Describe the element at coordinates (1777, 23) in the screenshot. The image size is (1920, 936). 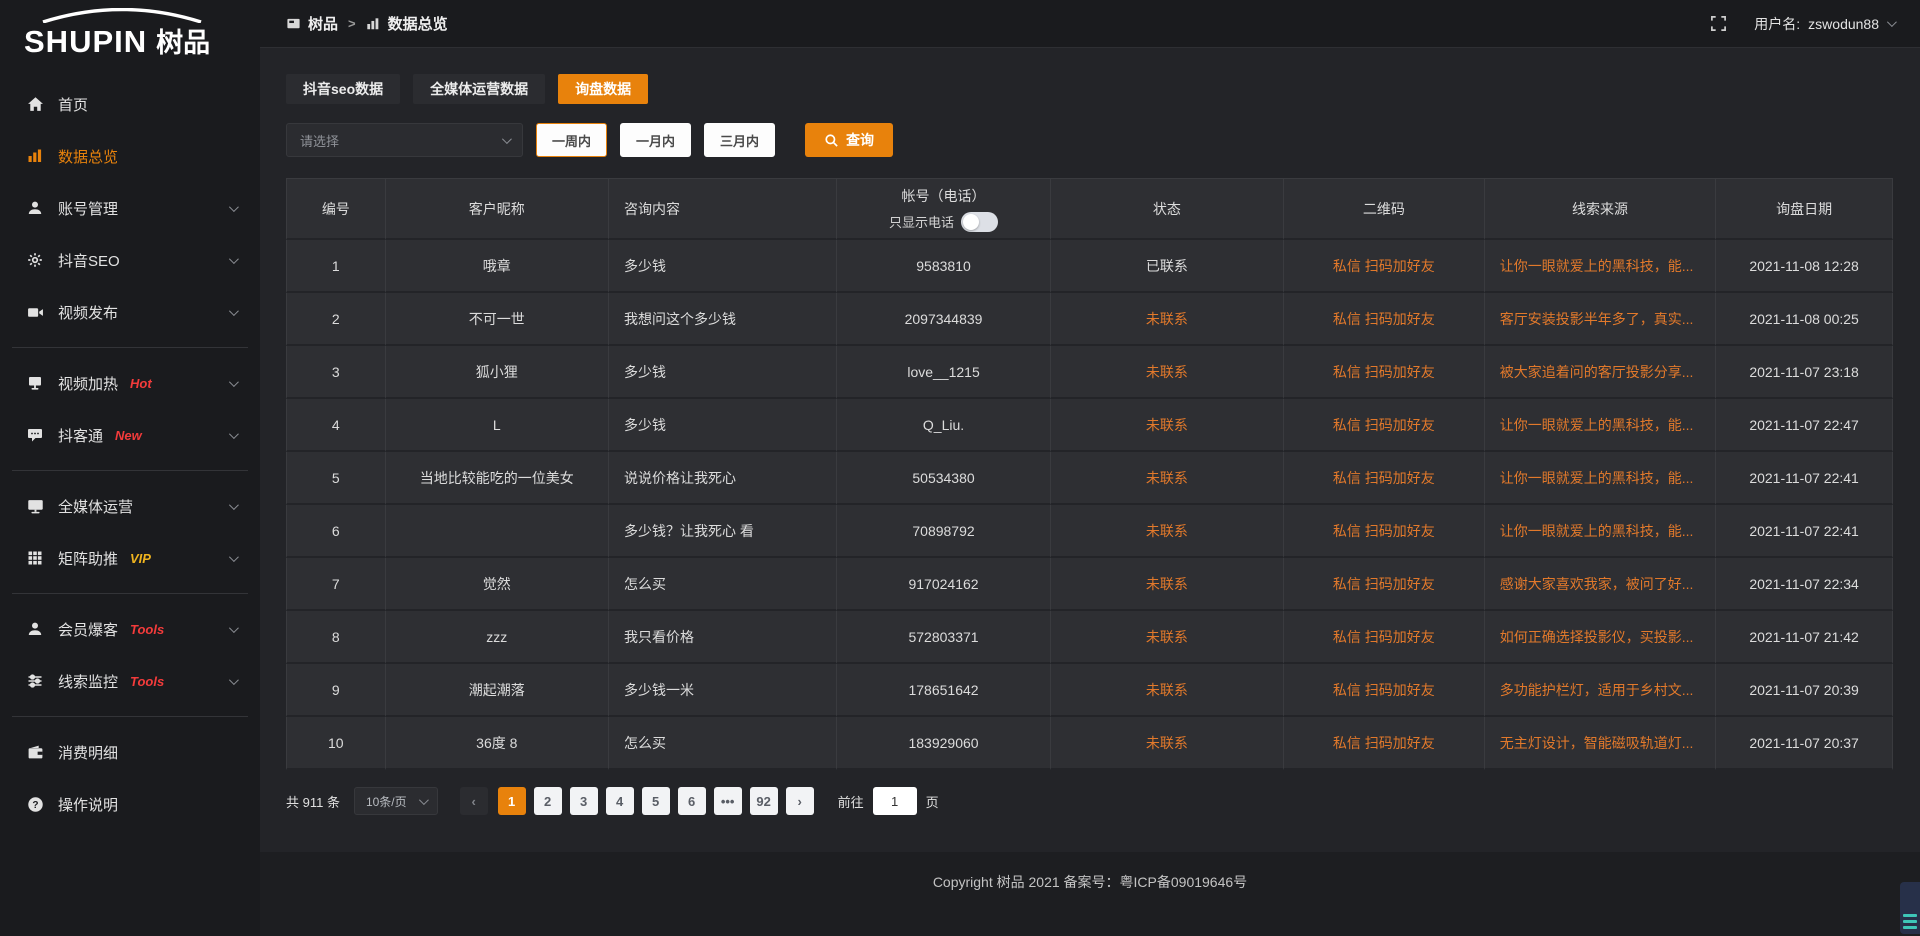
I see `username-label: 用户名:` at that location.